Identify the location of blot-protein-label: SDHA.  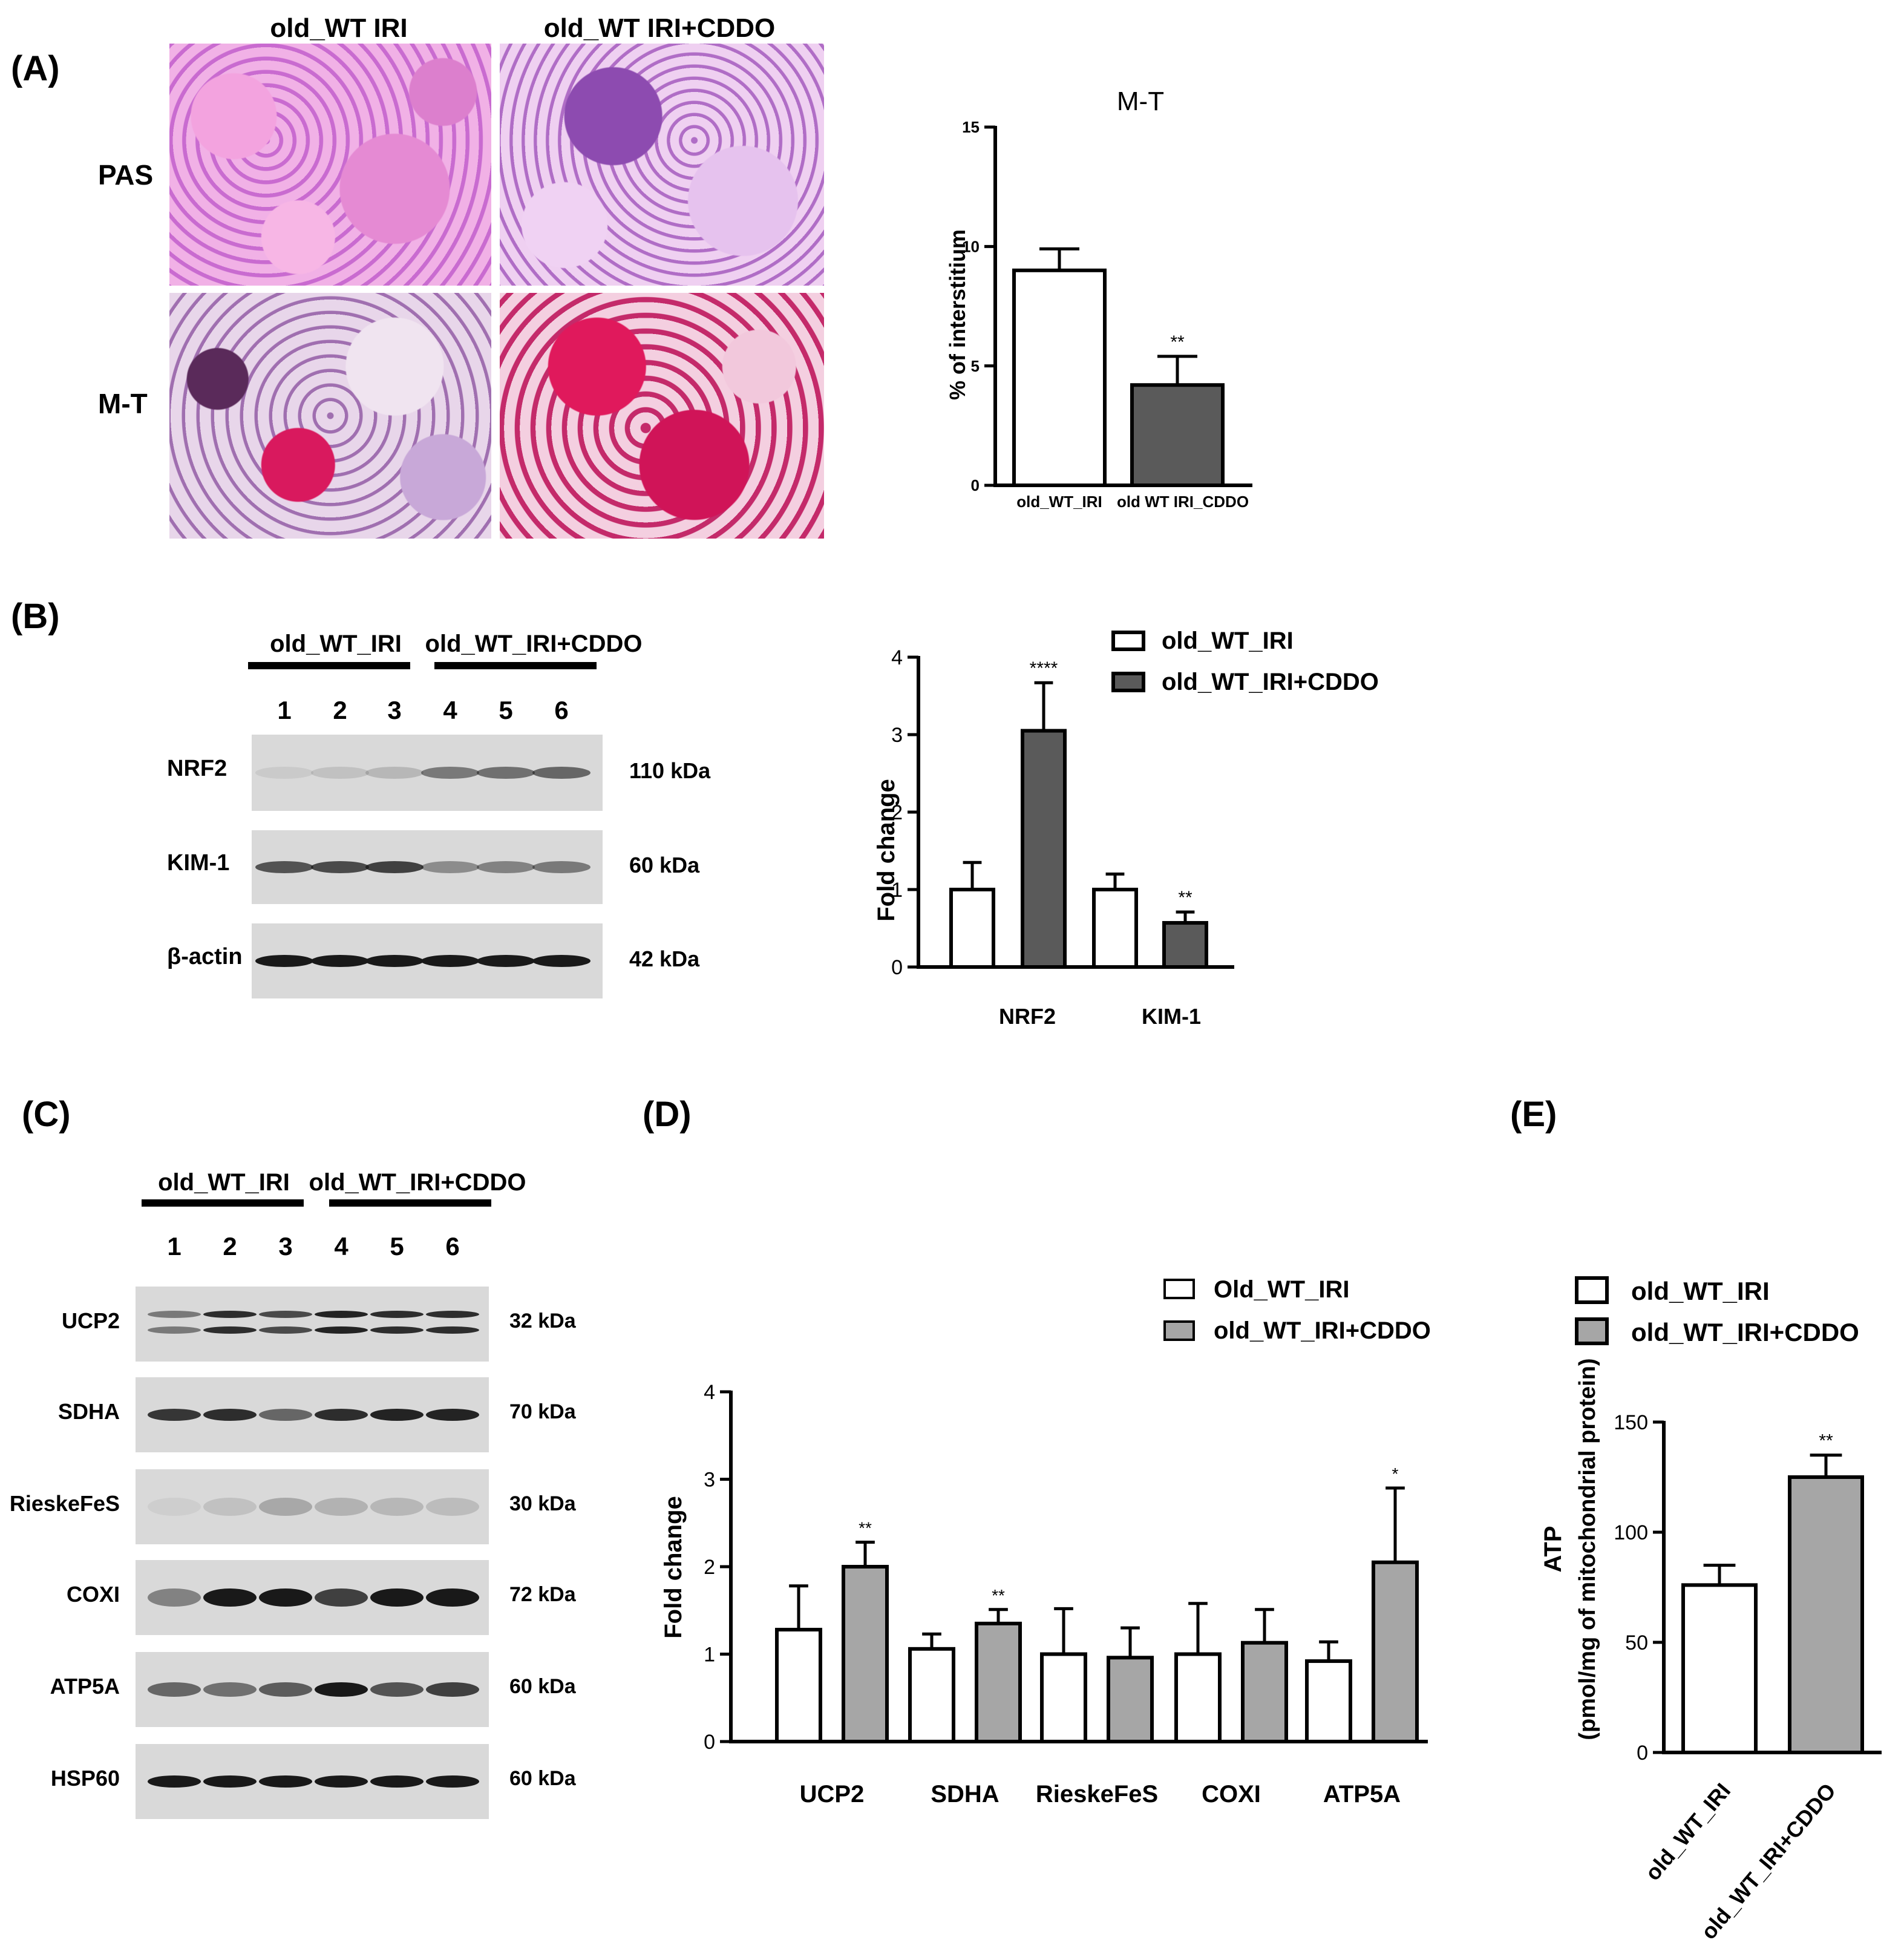
(88, 1411).